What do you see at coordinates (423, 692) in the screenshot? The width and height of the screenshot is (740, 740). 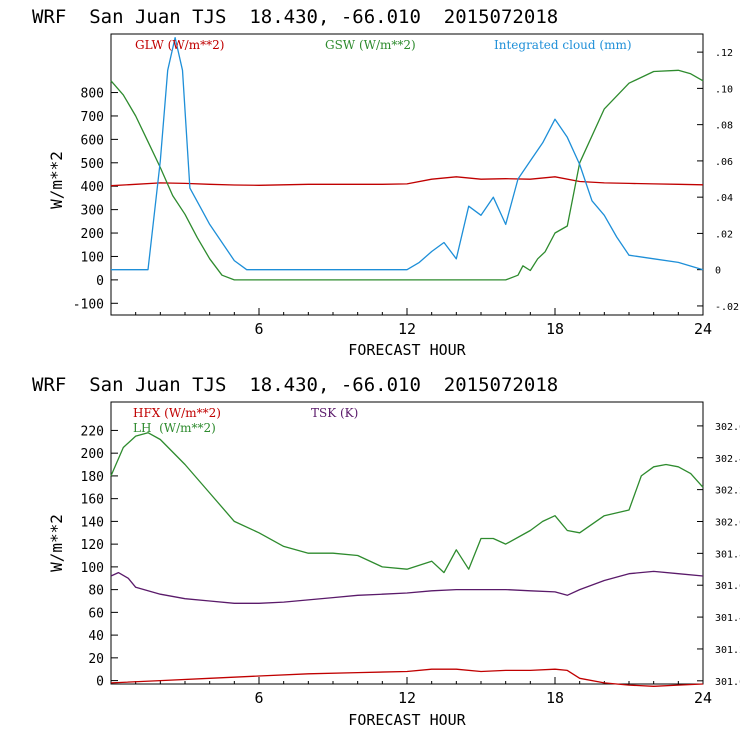 I see `chart-bottom-x-ticks: 6 12 18 24` at bounding box center [423, 692].